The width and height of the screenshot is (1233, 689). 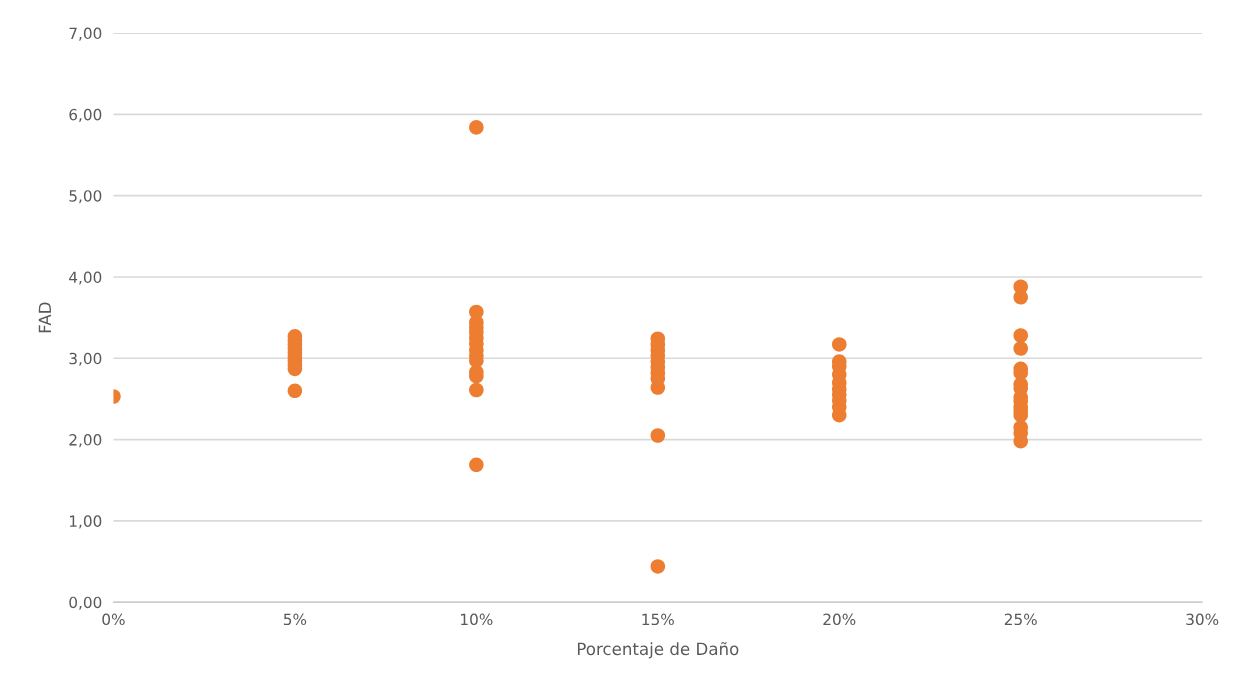 What do you see at coordinates (1020, 619) in the screenshot?
I see `x-tick-label: 25%` at bounding box center [1020, 619].